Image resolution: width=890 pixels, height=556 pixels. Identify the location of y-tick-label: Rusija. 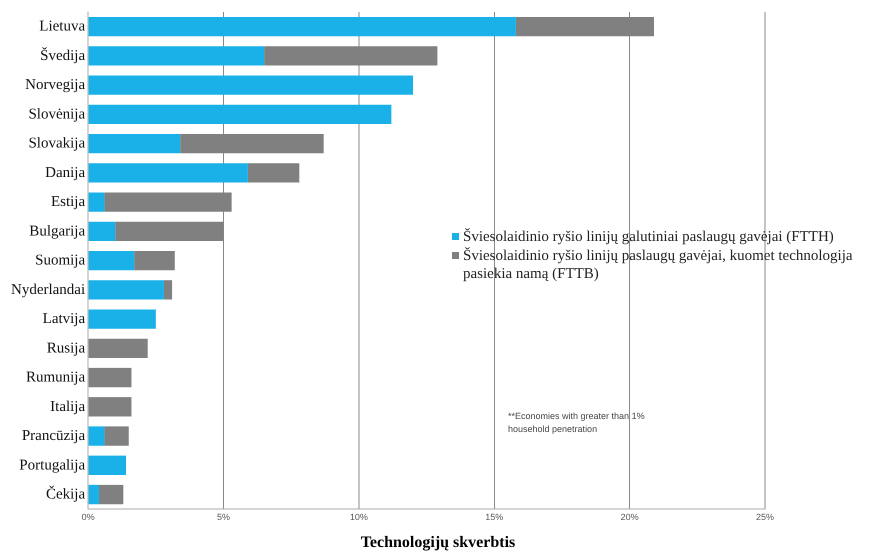
(66, 348).